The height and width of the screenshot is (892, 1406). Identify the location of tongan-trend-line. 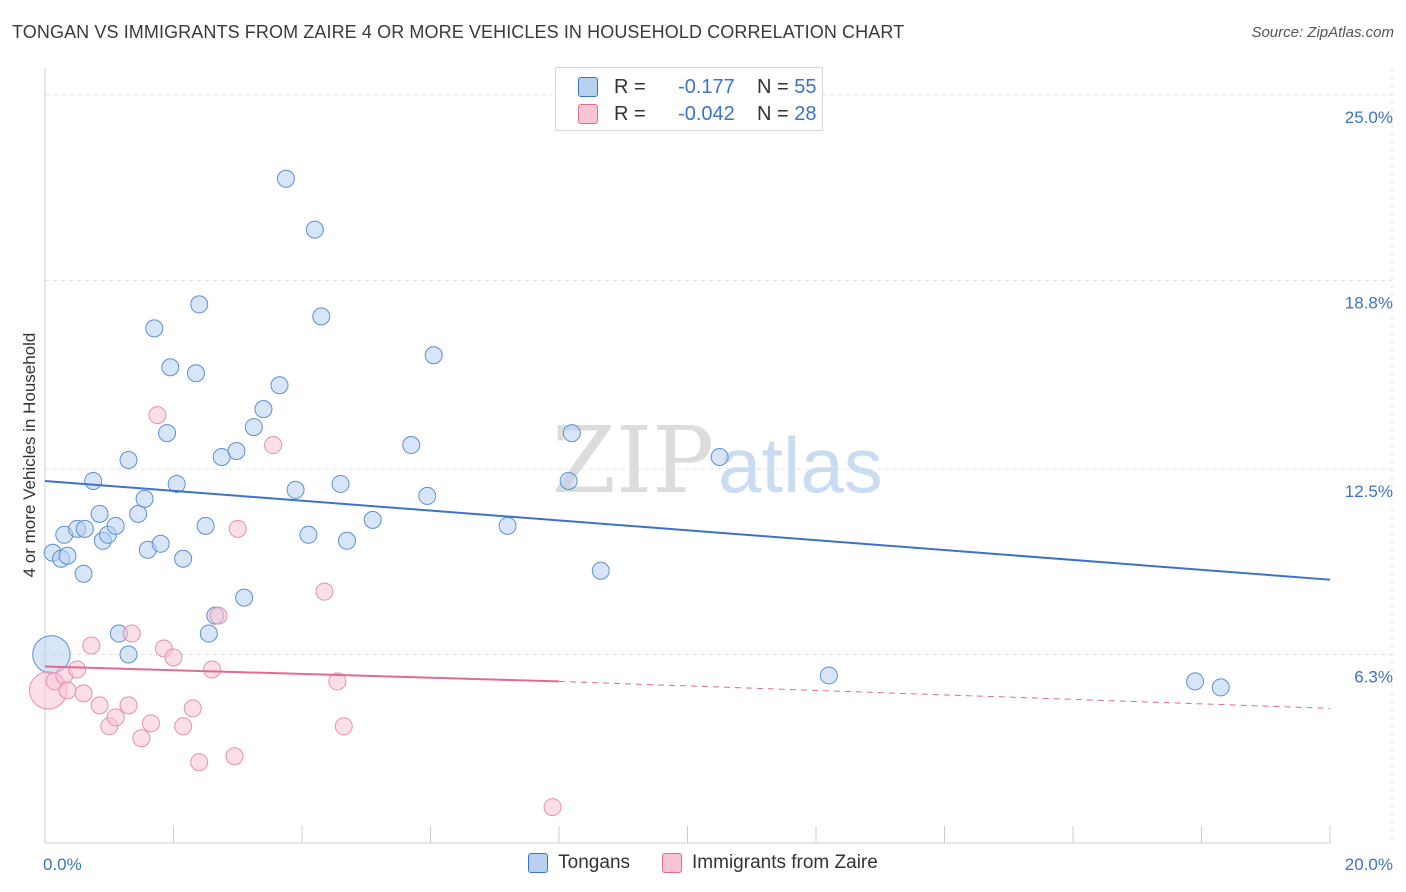
(687, 530).